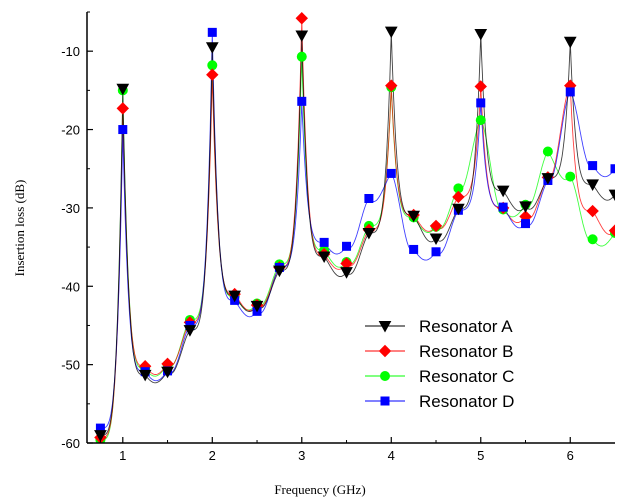 Image resolution: width=625 pixels, height=501 pixels. Describe the element at coordinates (466, 401) in the screenshot. I see `legend-label: Resonator D` at that location.